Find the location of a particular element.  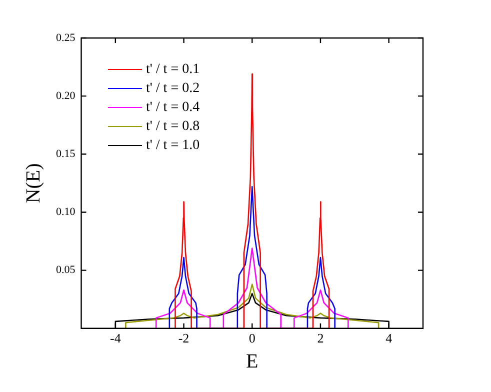

x-tick-label: 2 is located at coordinates (320, 338).